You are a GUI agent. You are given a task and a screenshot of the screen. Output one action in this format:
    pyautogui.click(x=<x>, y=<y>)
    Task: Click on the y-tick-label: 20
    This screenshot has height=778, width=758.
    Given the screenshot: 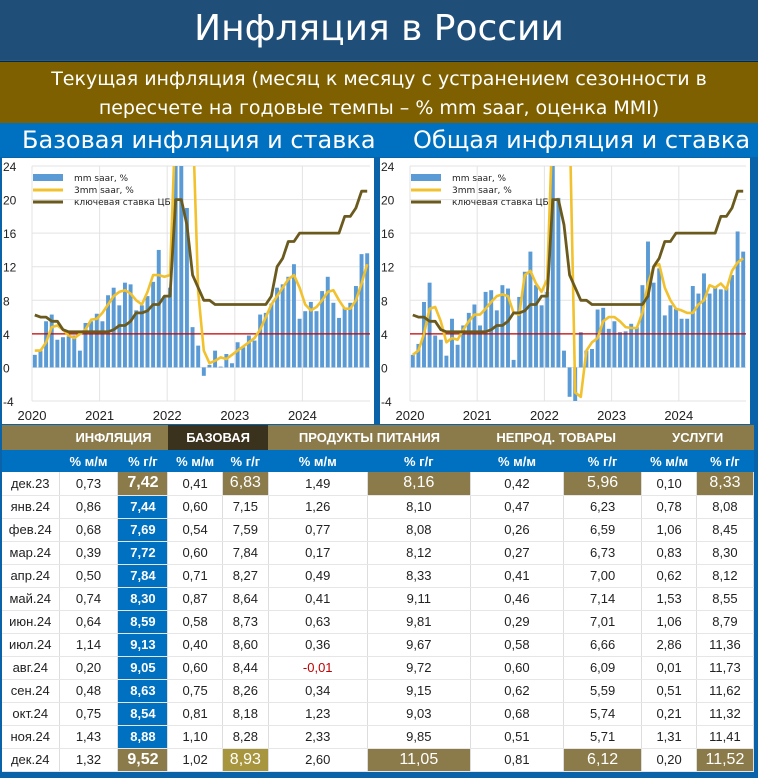 What is the action you would take?
    pyautogui.click(x=10, y=201)
    